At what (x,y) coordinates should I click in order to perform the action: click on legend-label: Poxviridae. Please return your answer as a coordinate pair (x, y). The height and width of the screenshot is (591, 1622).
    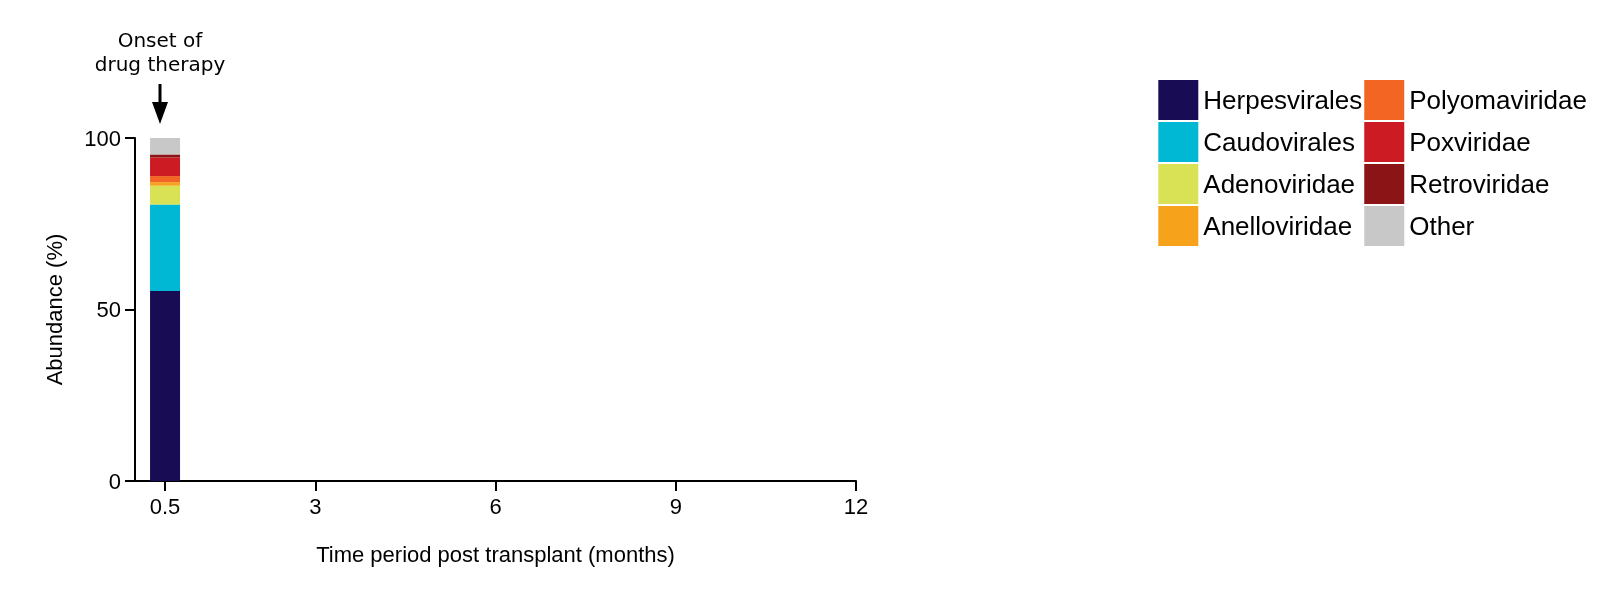
    Looking at the image, I should click on (1470, 142).